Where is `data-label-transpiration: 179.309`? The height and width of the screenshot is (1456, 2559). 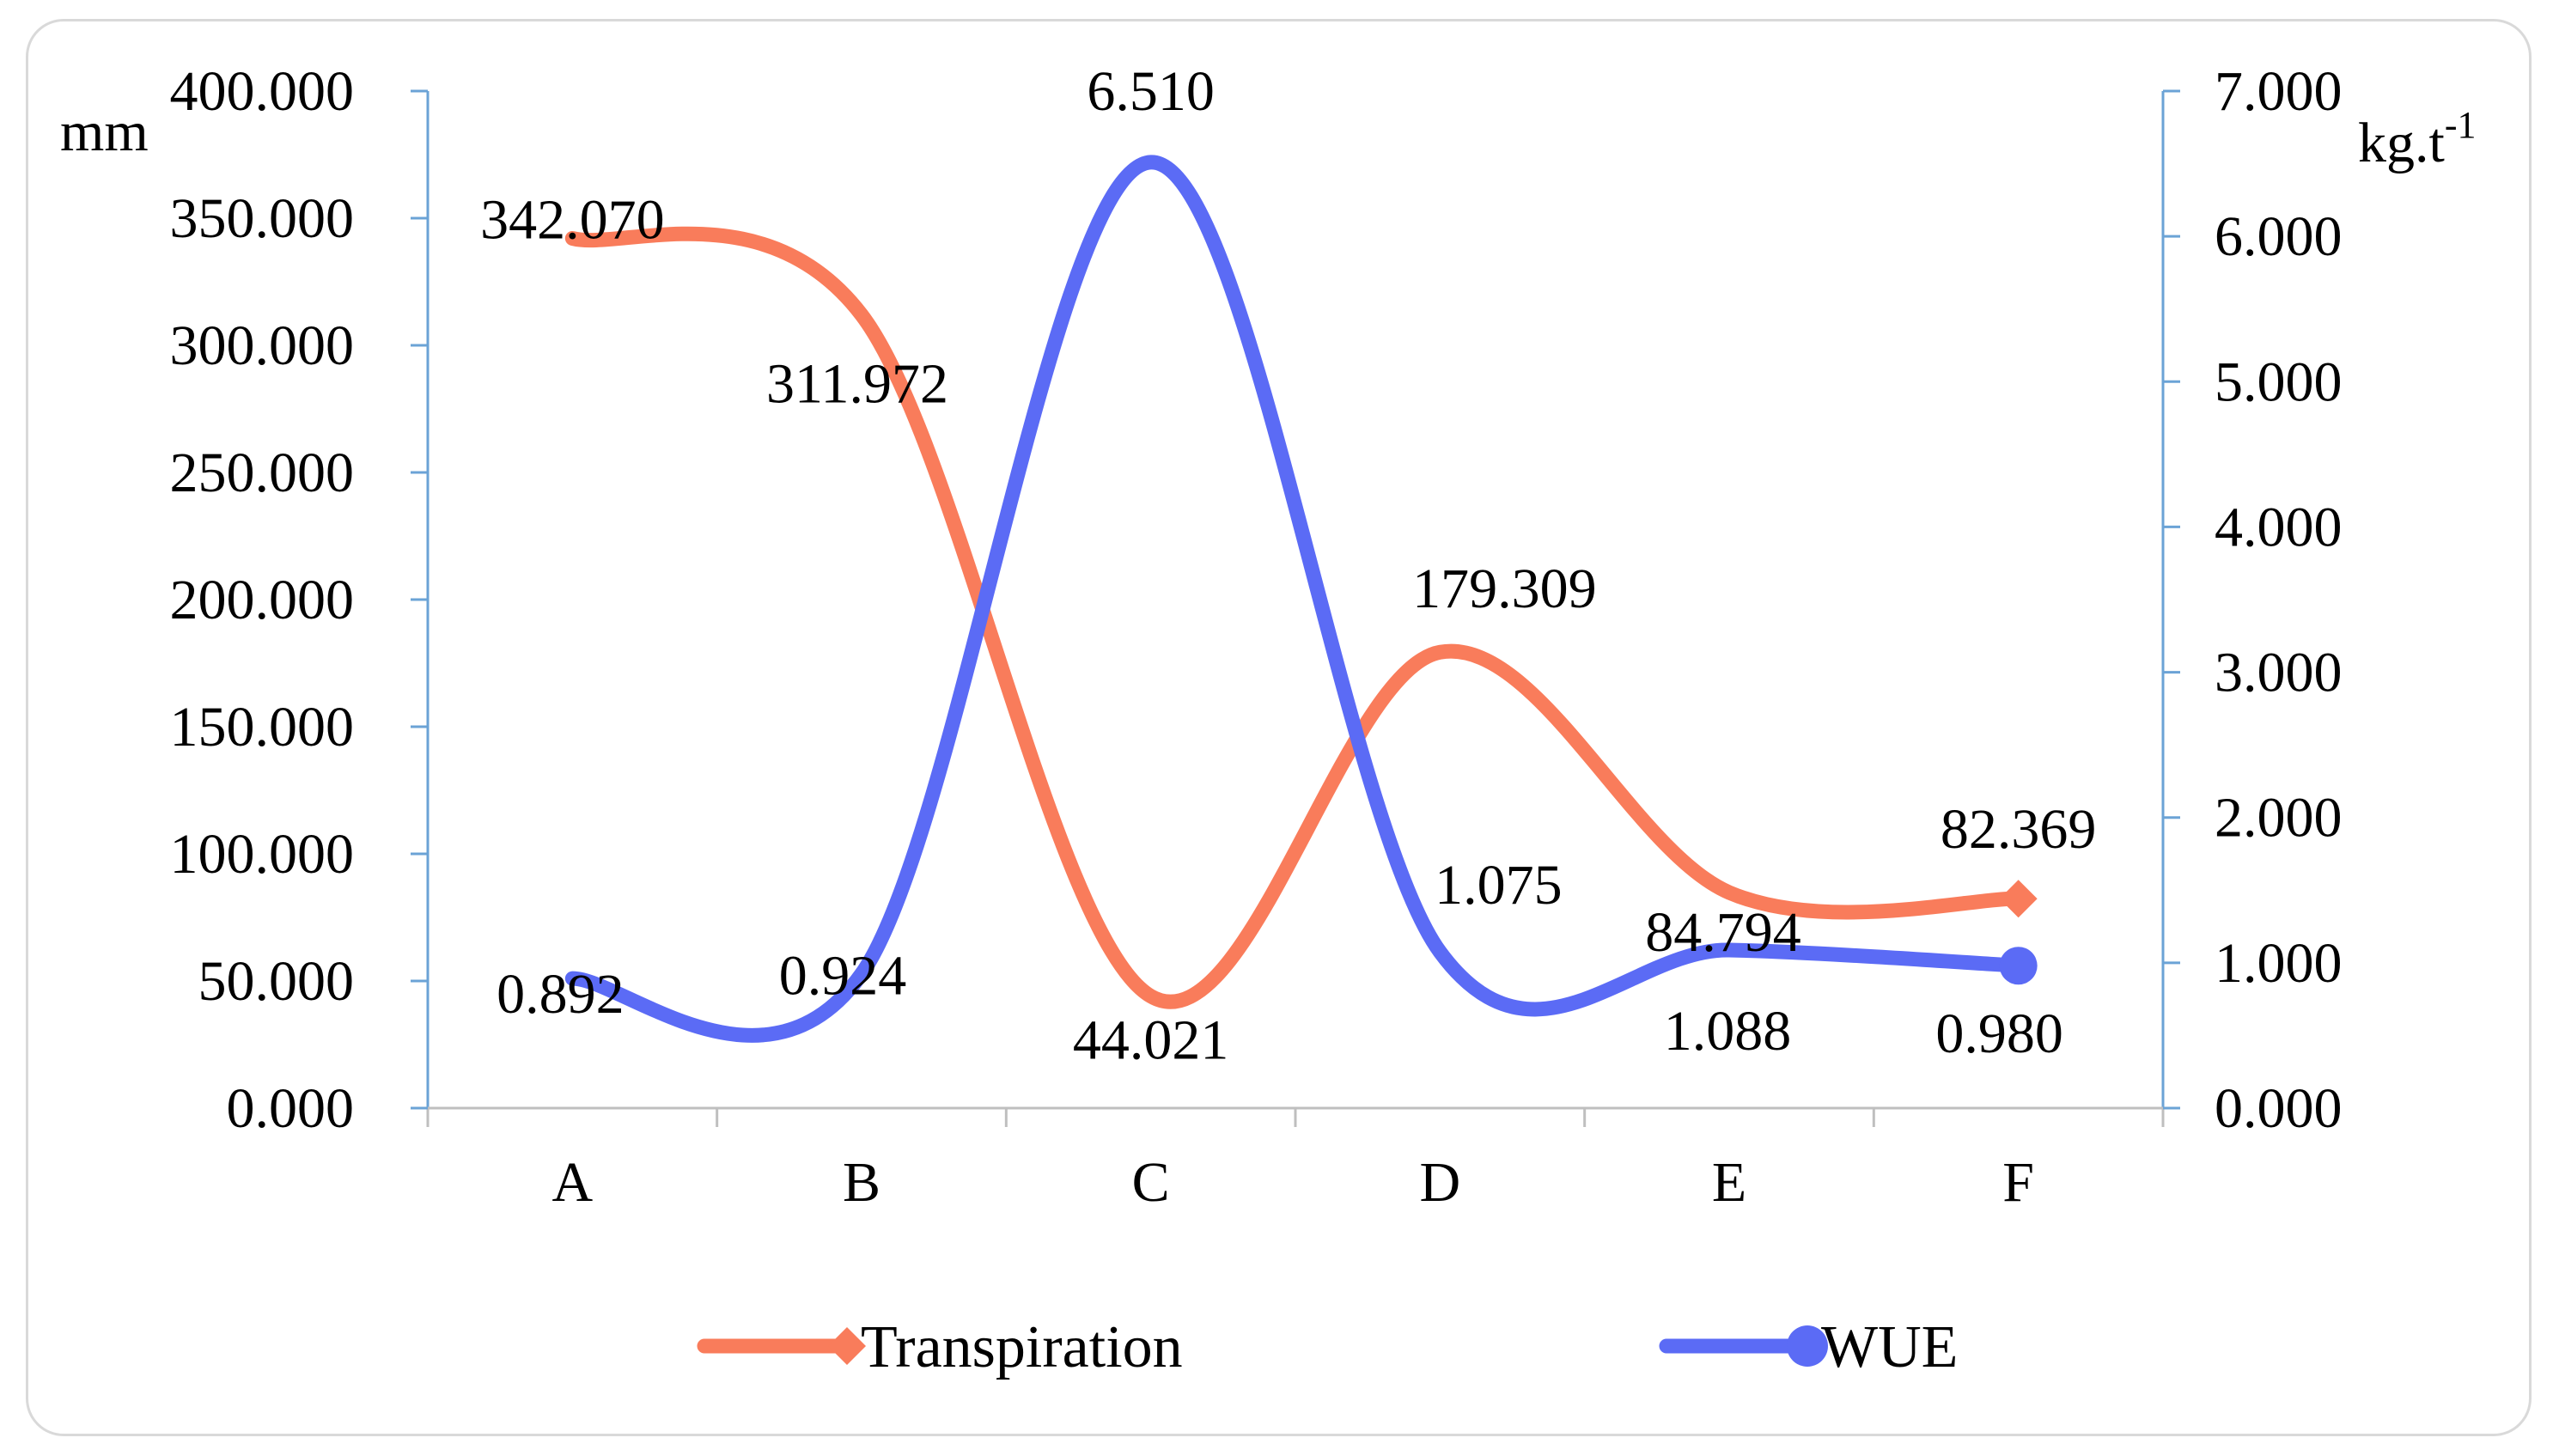
data-label-transpiration: 179.309 is located at coordinates (1504, 588).